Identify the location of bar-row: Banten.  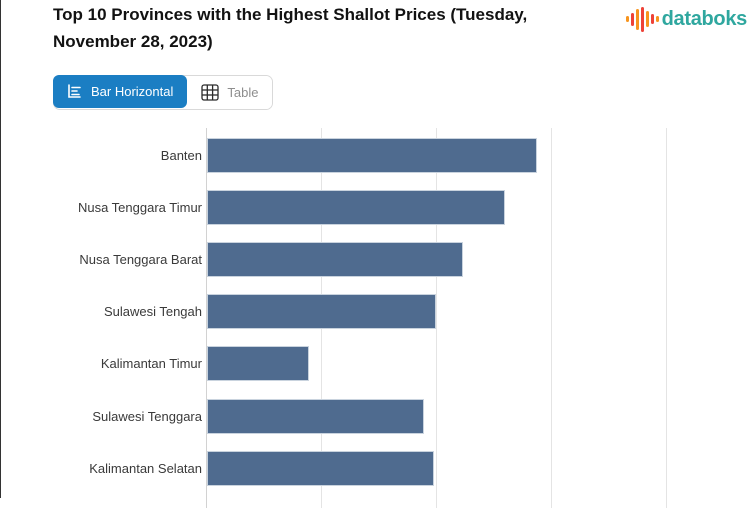
(376, 155).